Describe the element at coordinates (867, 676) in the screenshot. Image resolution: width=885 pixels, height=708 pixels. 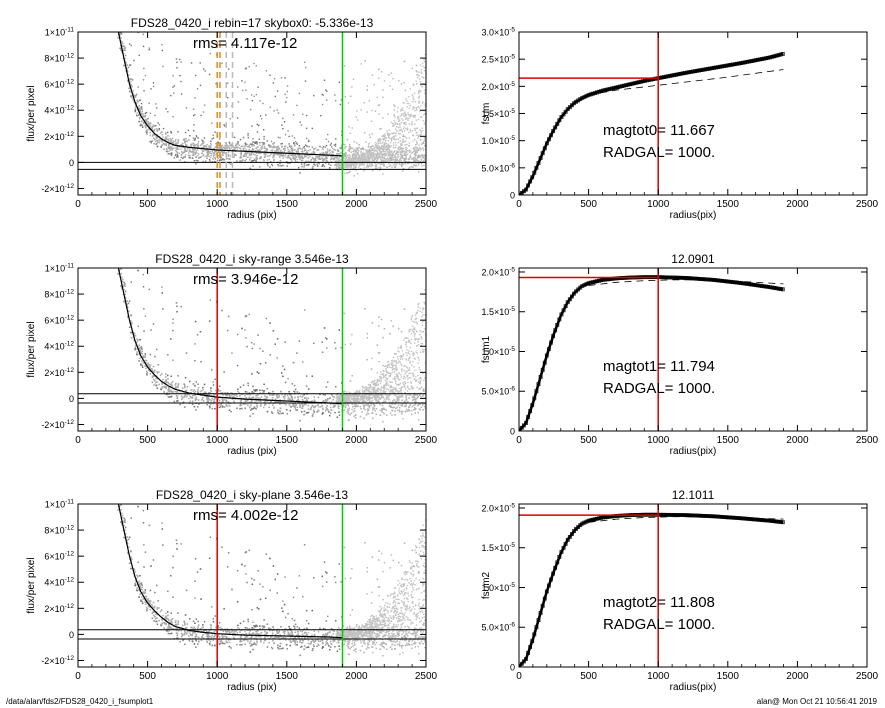
I see `x-tick-label: 2500` at that location.